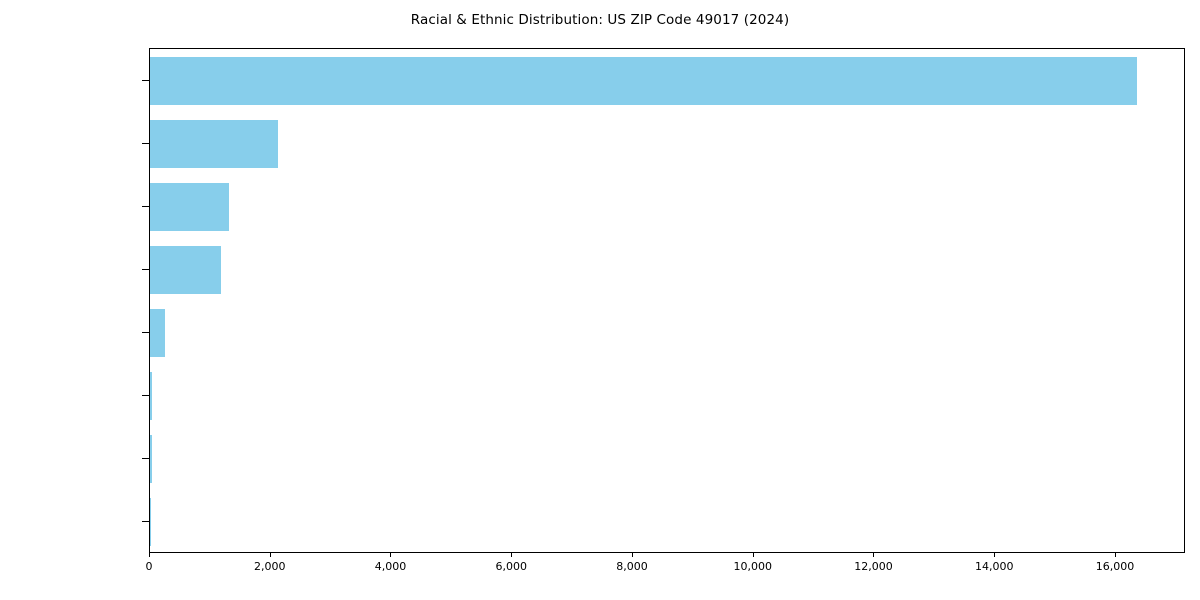 Image resolution: width=1200 pixels, height=600 pixels. Describe the element at coordinates (873, 566) in the screenshot. I see `x-tick-label: 12,000` at that location.